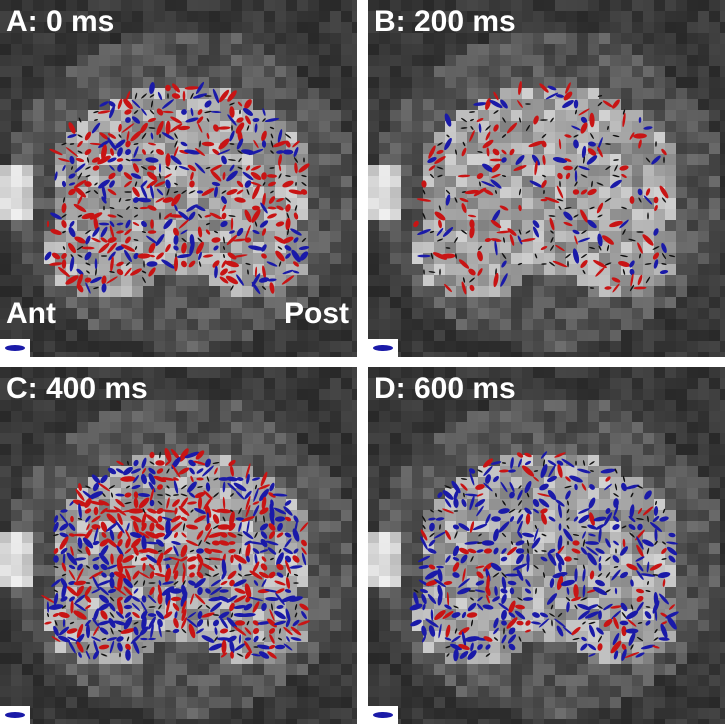  I want to click on diffusion-glyph-field, so click(544, 556).